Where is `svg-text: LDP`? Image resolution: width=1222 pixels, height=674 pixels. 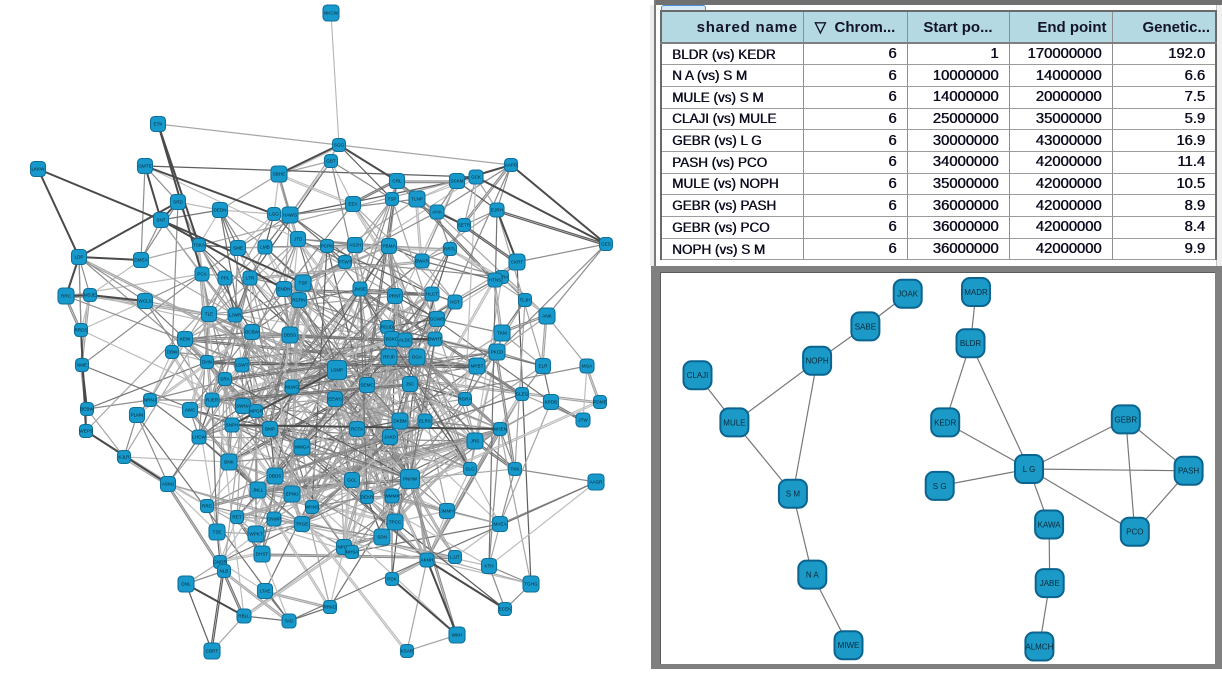 svg-text: LDP is located at coordinates (79, 257).